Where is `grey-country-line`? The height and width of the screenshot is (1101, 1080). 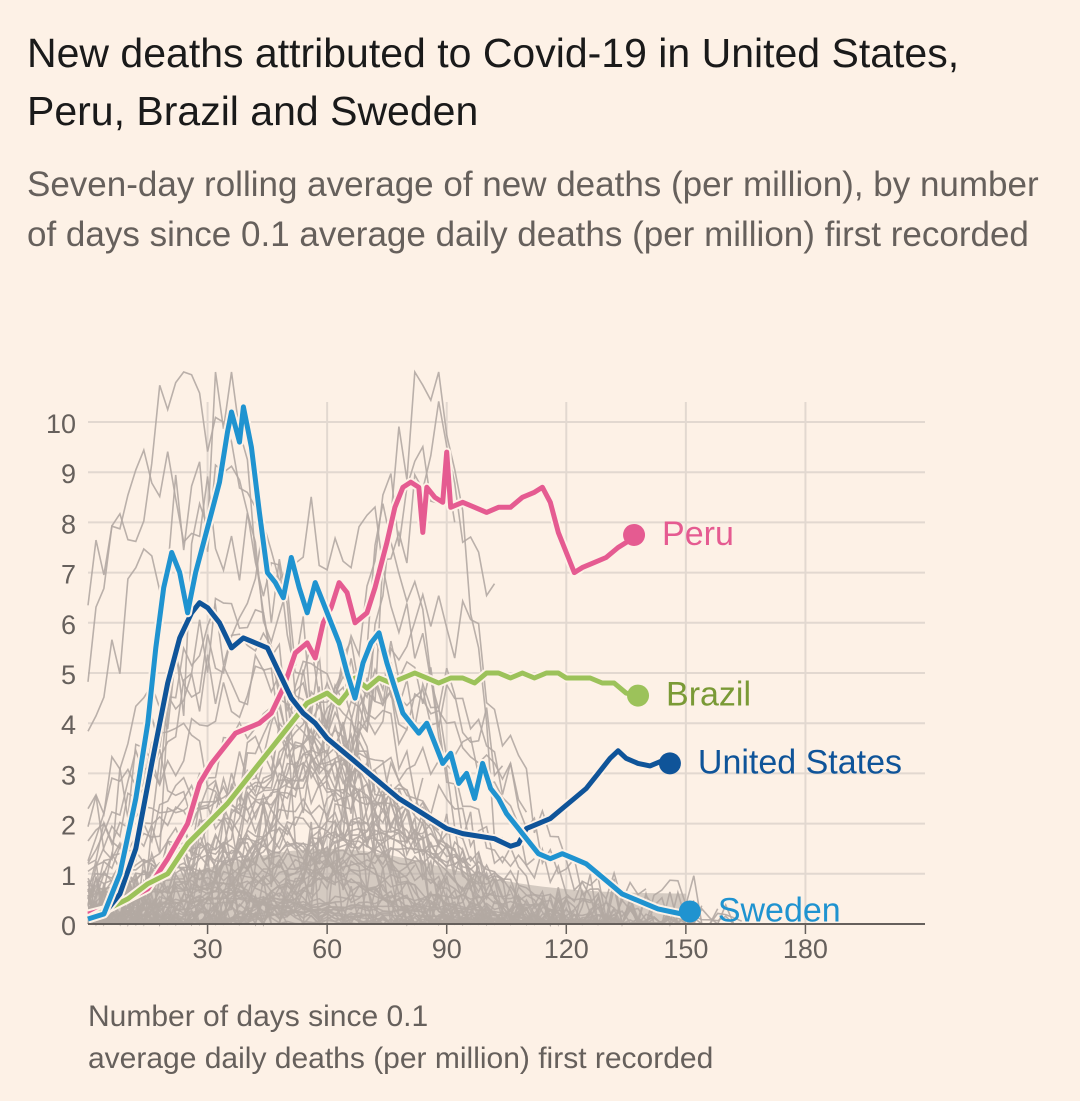
grey-country-line is located at coordinates (231, 631).